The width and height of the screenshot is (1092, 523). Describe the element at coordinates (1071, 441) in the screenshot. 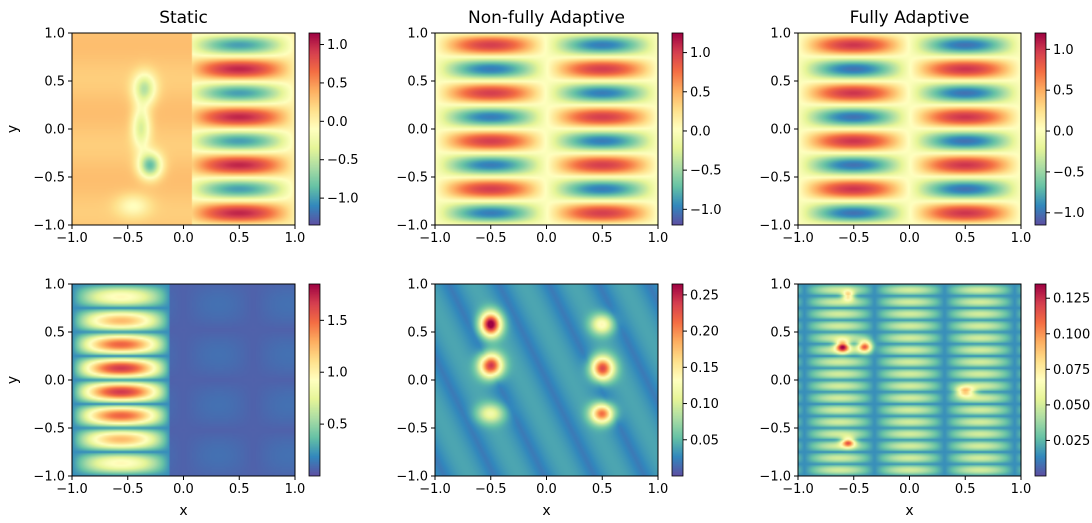

I see `colorbar-tick-label: 0.025` at that location.